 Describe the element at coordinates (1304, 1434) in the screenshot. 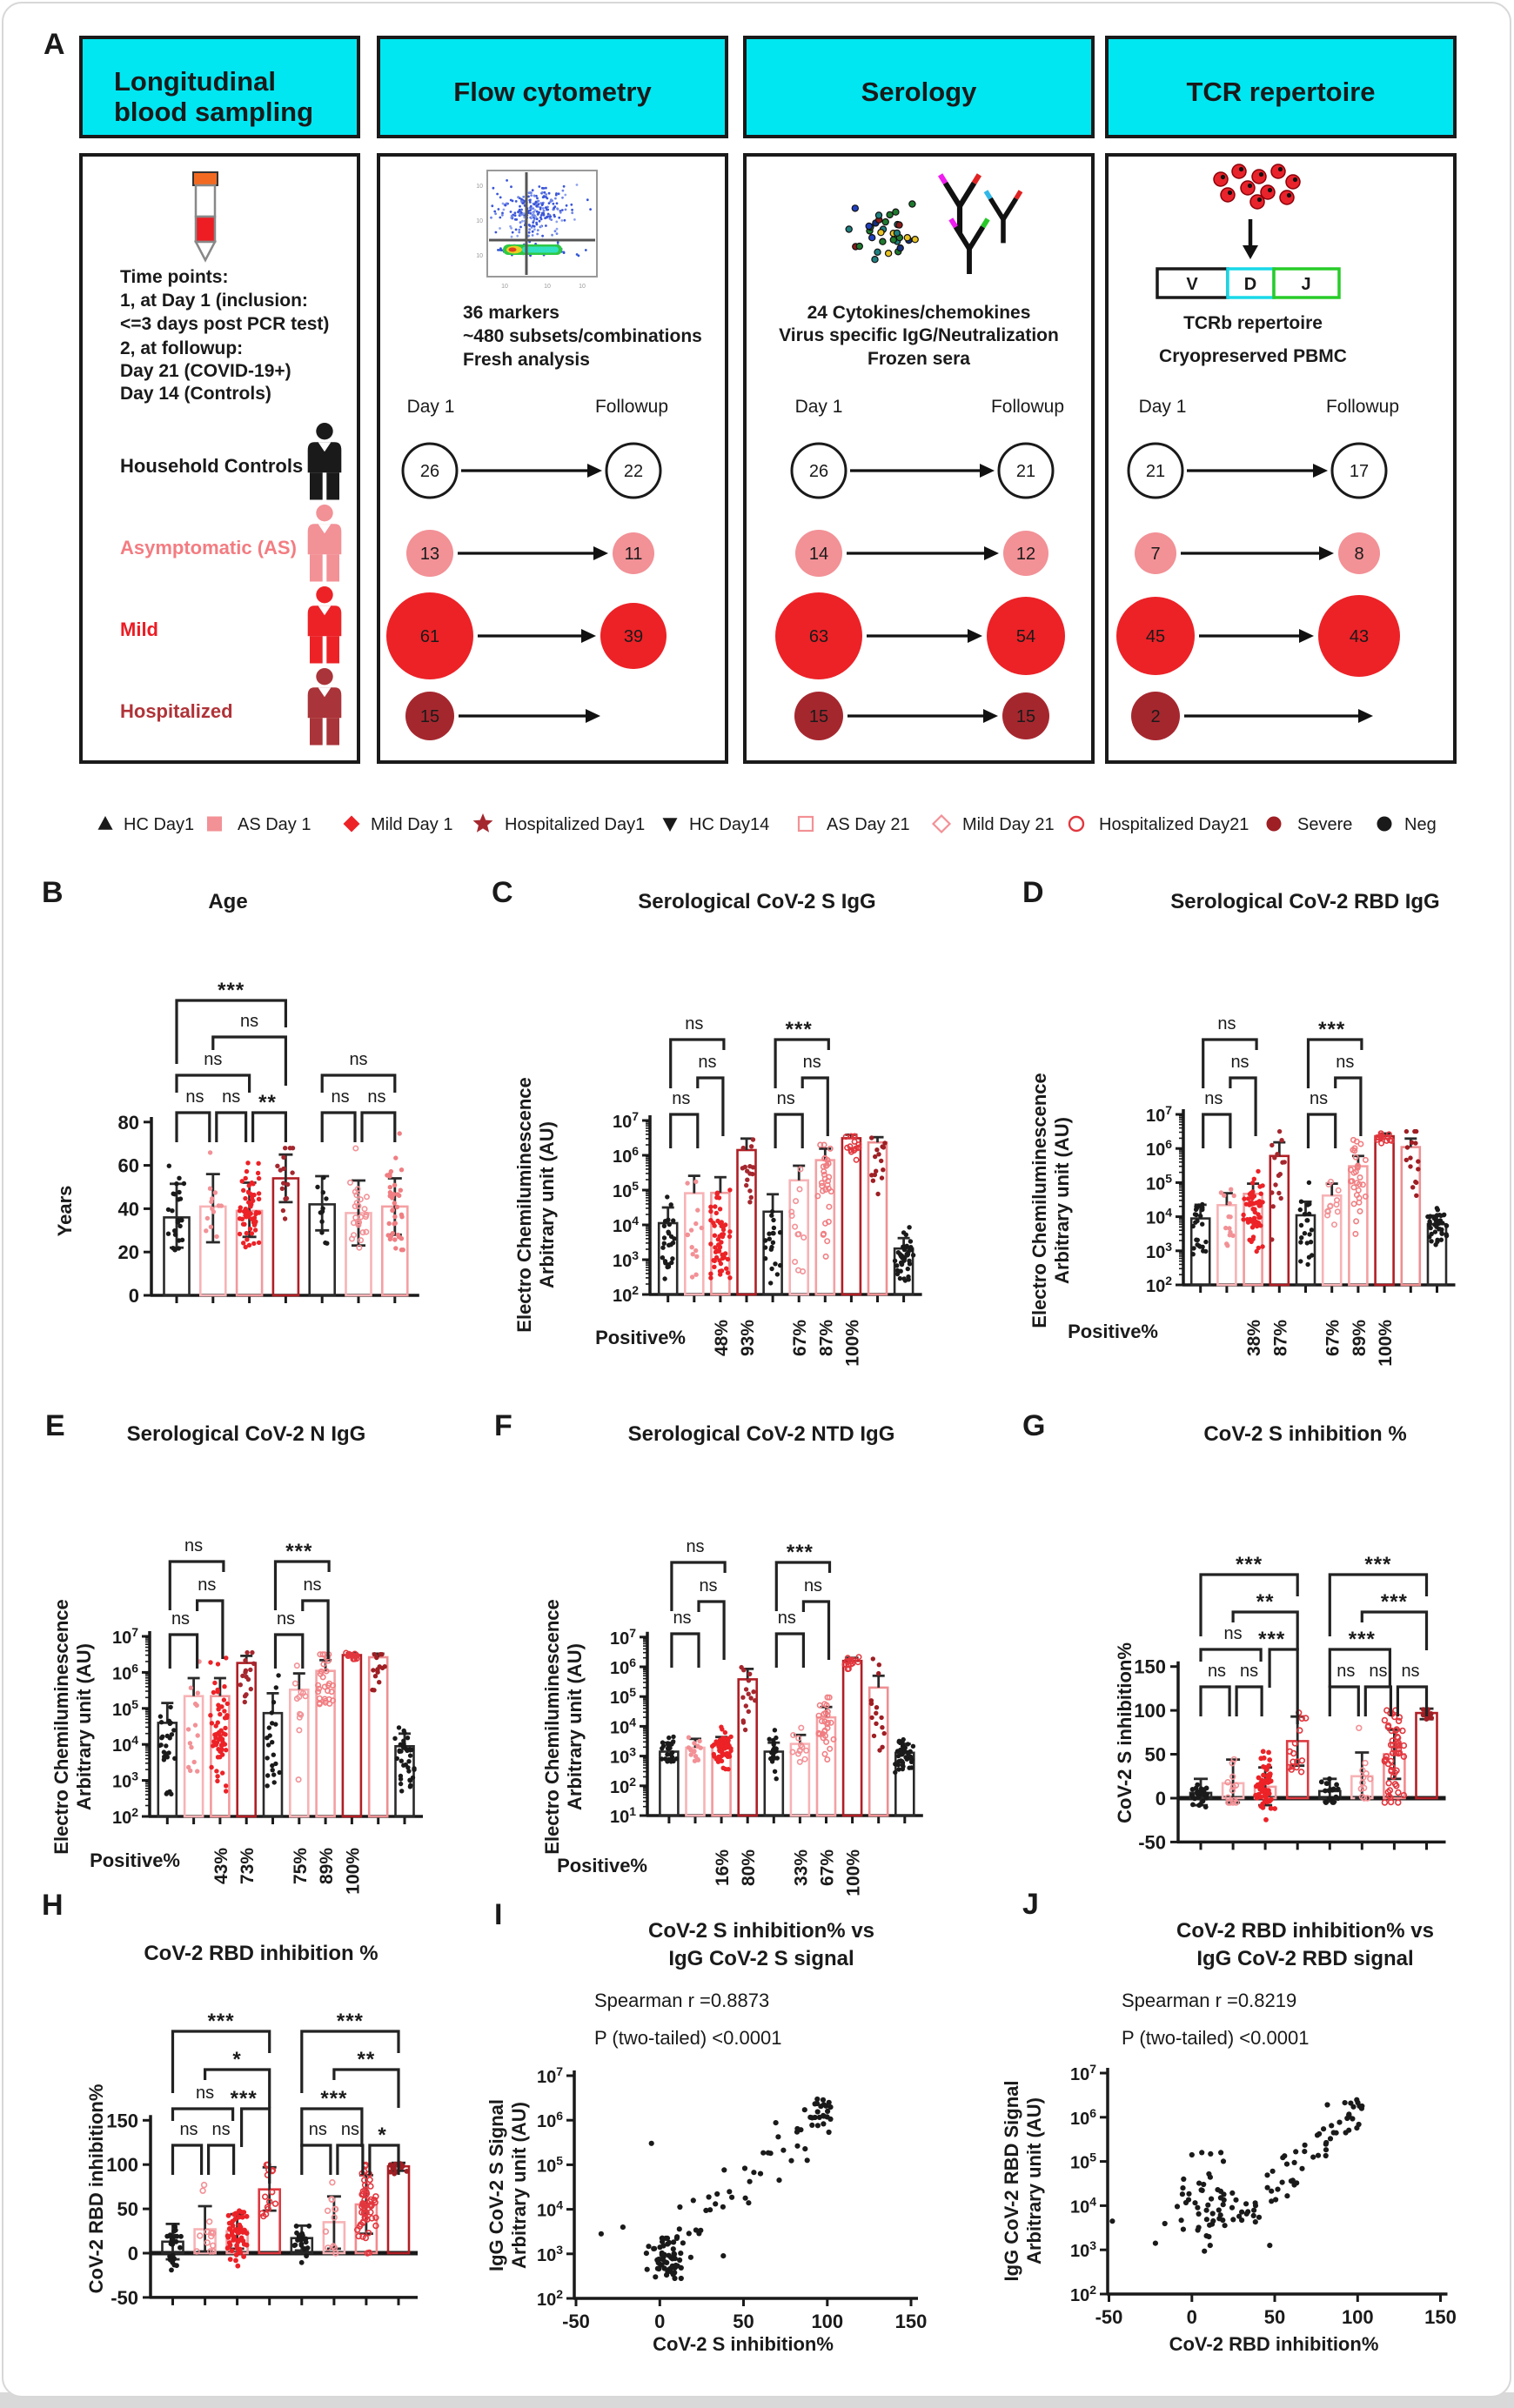

I see `svg-text: CoV-2 S inhibition %` at that location.